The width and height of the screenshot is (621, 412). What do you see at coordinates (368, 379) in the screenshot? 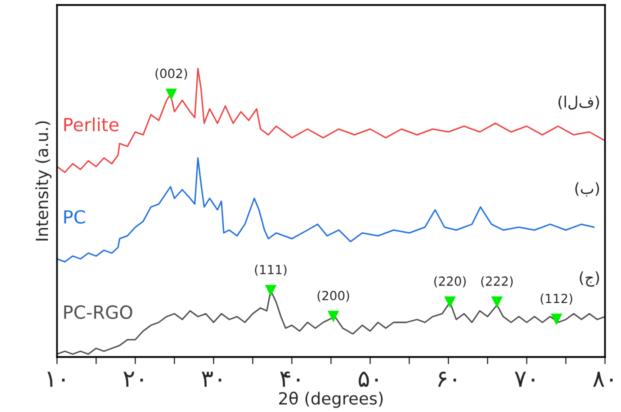
I see `x-tick-label: ۵۰` at bounding box center [368, 379].